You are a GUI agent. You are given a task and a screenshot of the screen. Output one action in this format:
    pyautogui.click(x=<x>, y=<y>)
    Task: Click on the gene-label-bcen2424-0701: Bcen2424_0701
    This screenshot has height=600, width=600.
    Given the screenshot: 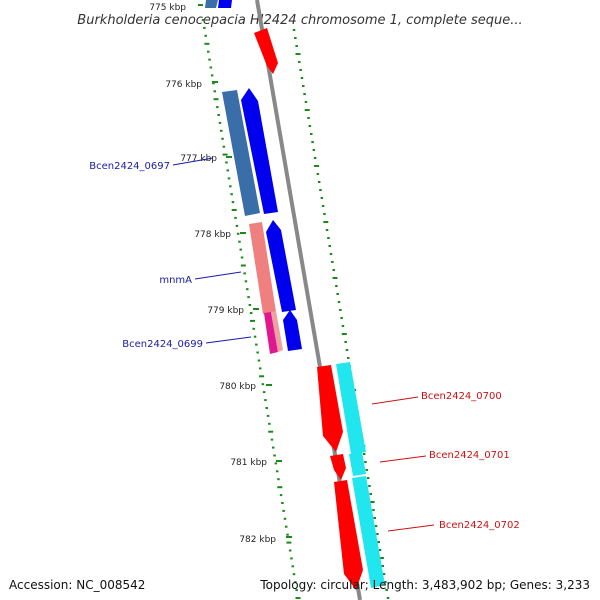 What is the action you would take?
    pyautogui.click(x=469, y=455)
    